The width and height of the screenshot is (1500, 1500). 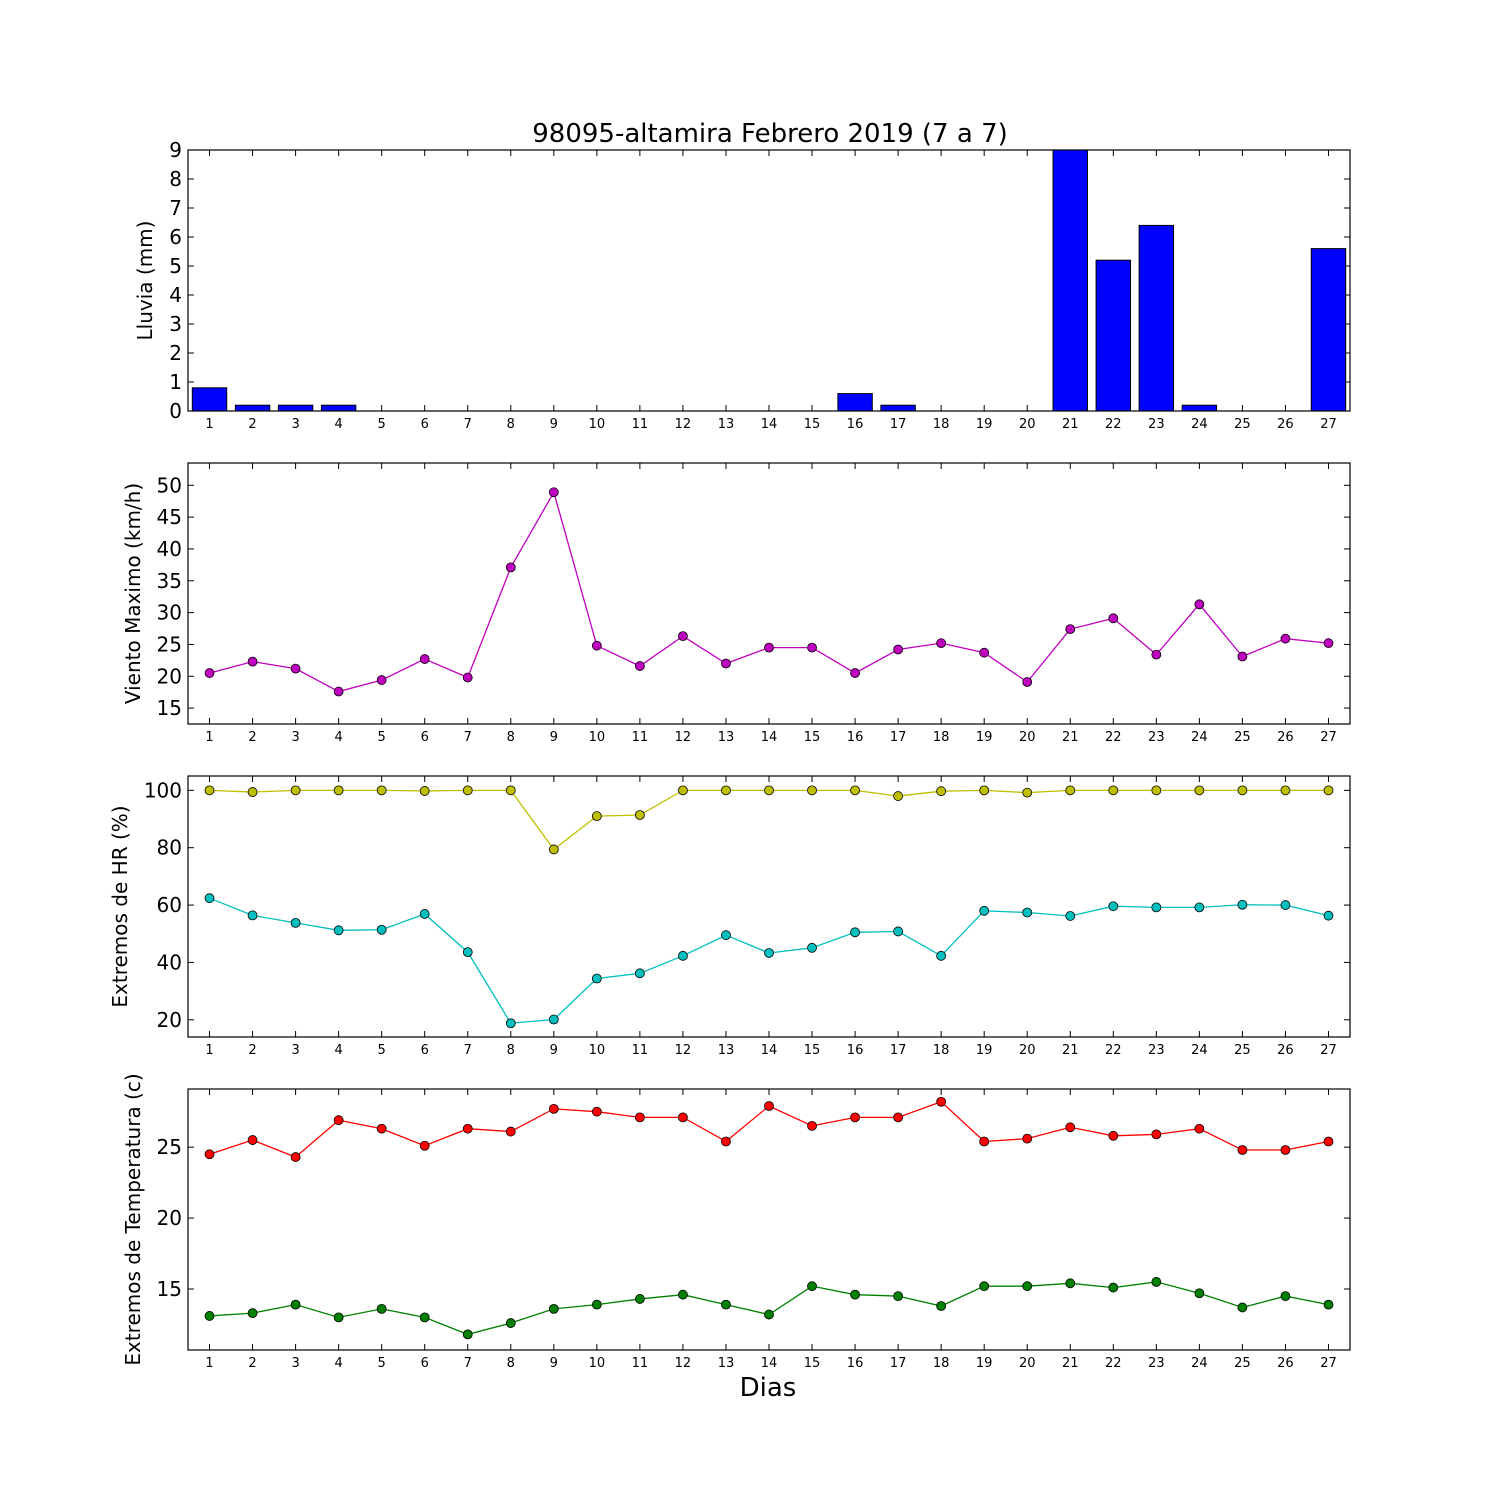 What do you see at coordinates (1027, 737) in the screenshot?
I see `x-tick-label: 20` at bounding box center [1027, 737].